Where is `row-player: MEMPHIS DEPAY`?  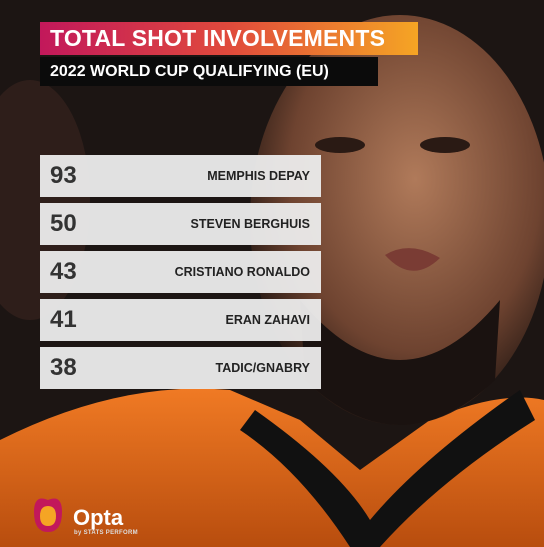 row-player: MEMPHIS DEPAY is located at coordinates (258, 176).